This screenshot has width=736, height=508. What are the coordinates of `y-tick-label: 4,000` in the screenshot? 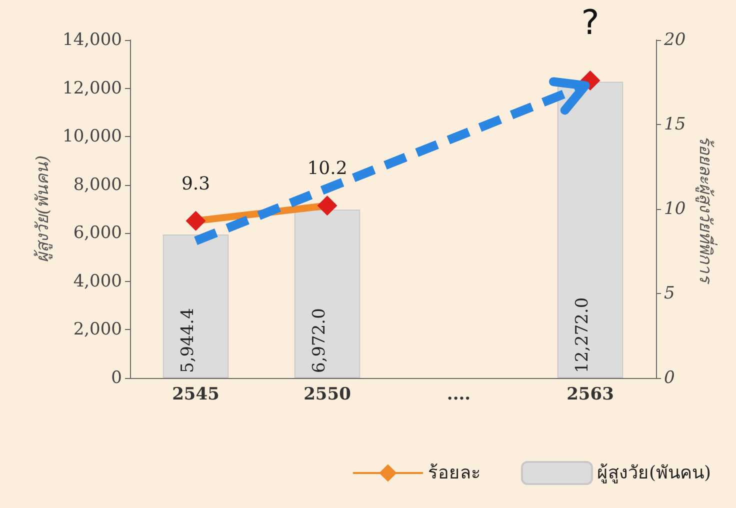 It's located at (97, 281).